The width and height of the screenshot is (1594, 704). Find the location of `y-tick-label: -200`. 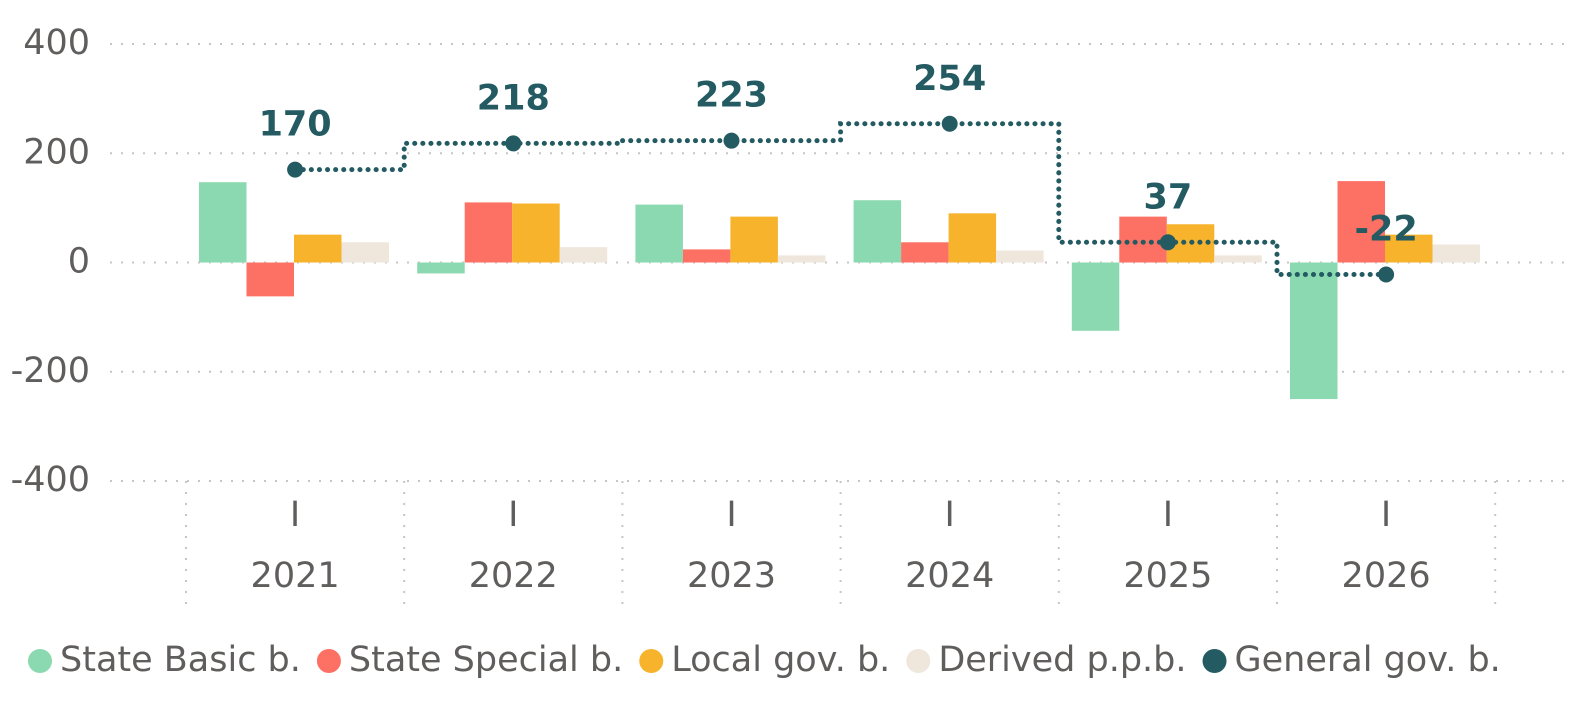

y-tick-label: -200 is located at coordinates (50, 371).